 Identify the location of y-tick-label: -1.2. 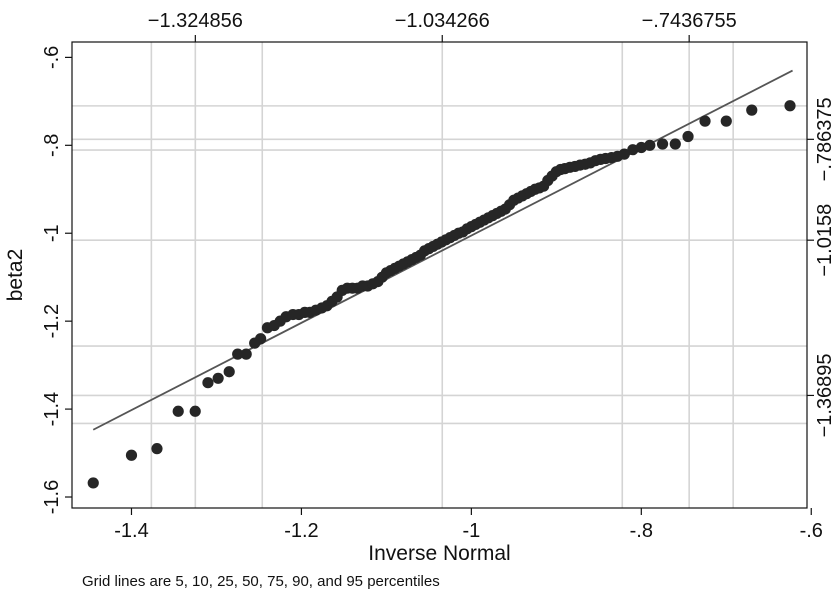
(52, 321).